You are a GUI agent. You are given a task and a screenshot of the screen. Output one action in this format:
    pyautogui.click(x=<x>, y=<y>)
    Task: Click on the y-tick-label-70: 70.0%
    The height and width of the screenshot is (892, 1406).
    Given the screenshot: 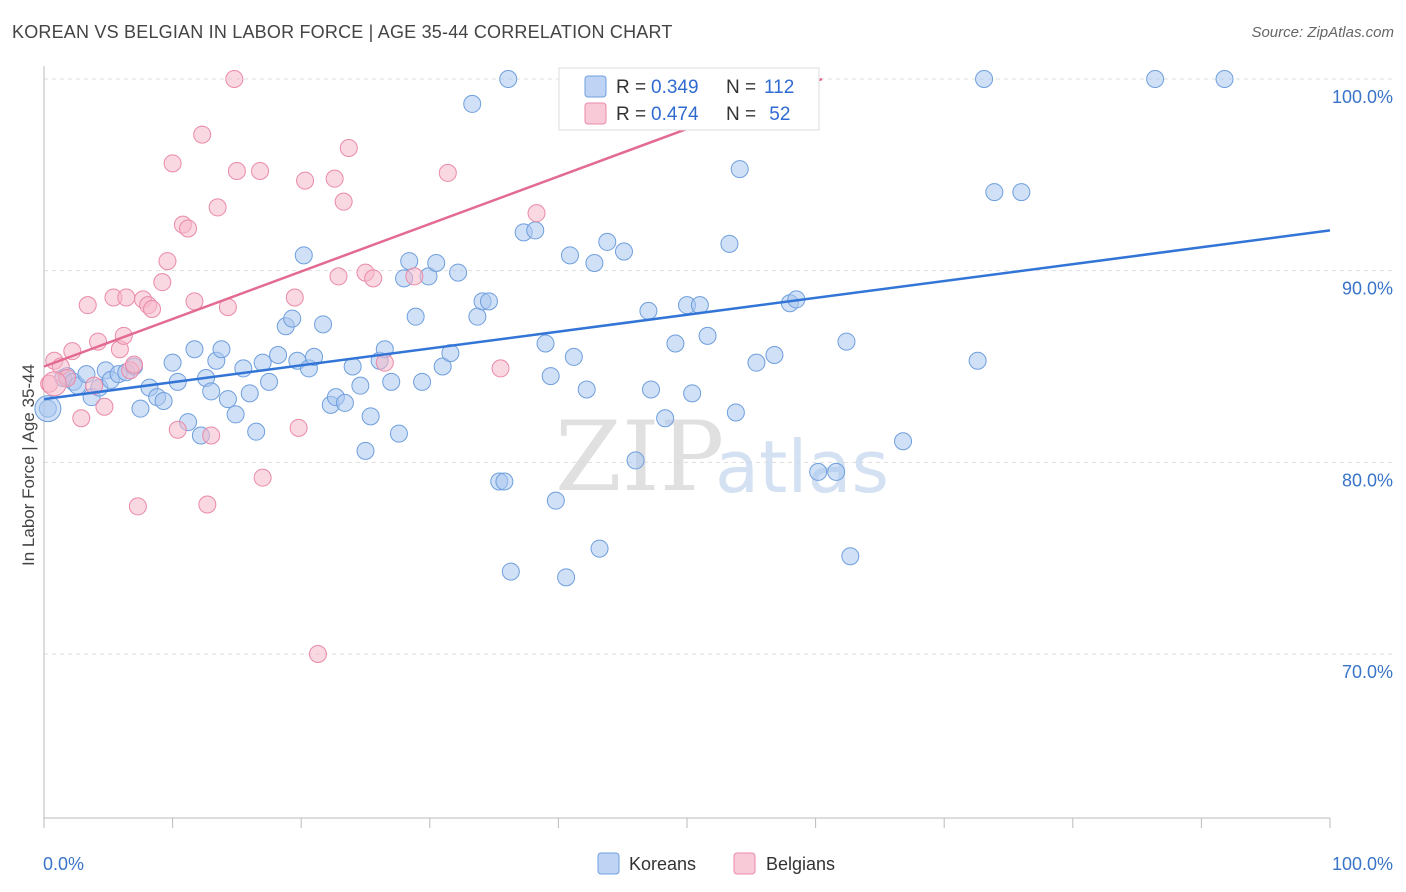 What is the action you would take?
    pyautogui.click(x=1367, y=672)
    